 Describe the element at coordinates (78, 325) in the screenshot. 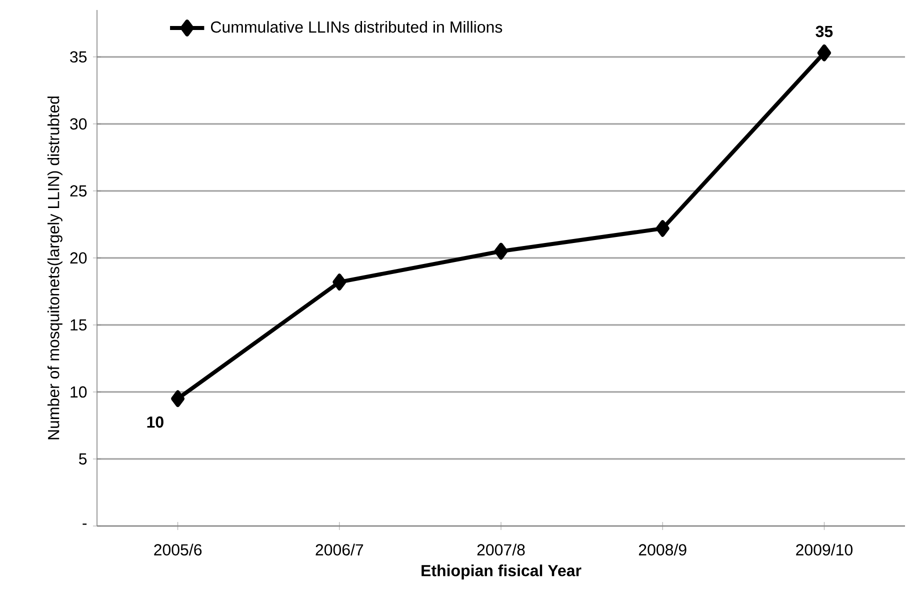

I see `y-tick-label: 15` at that location.